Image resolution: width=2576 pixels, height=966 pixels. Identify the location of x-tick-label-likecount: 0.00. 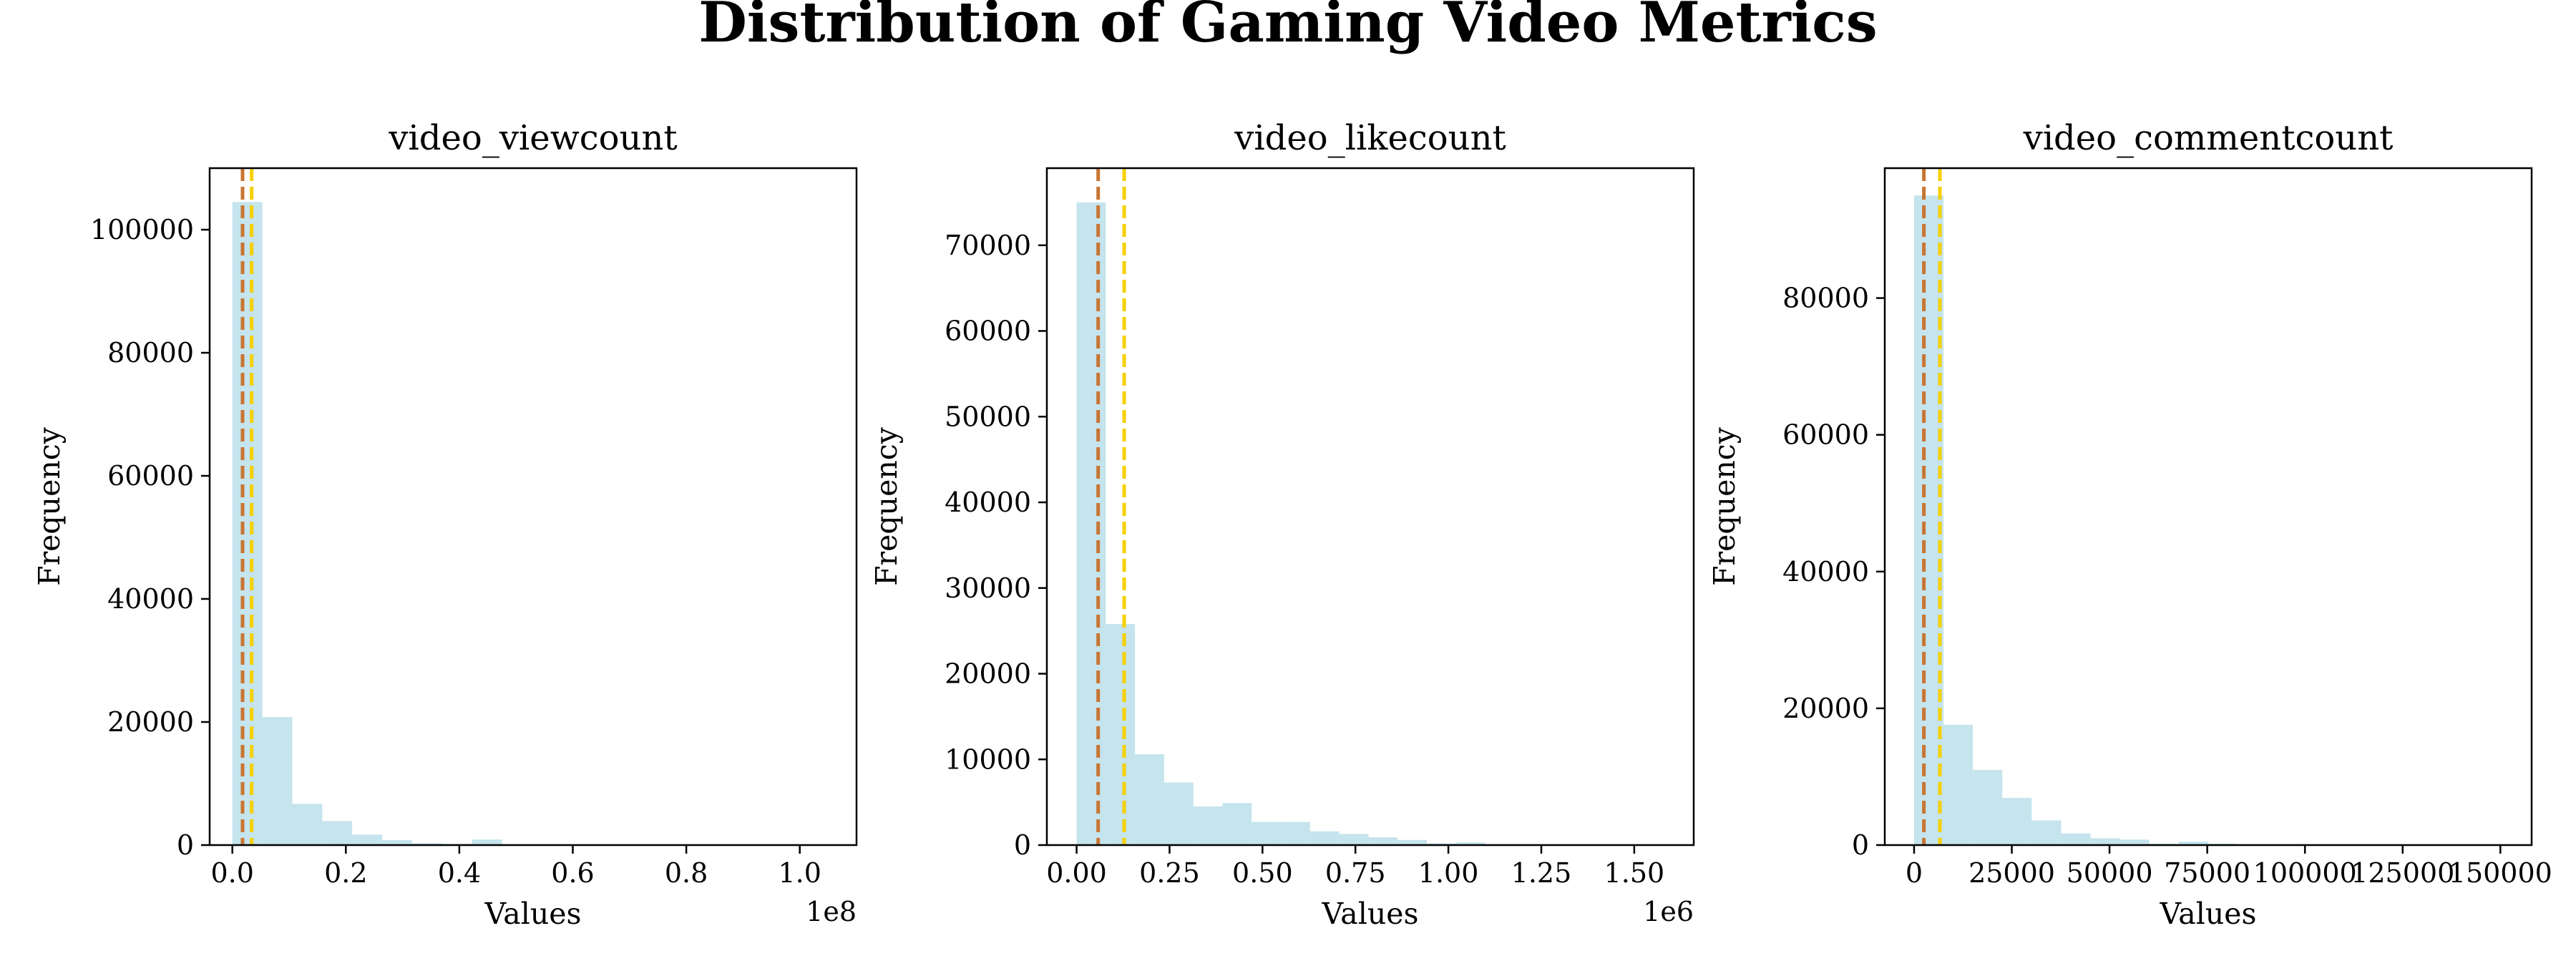
(1076, 873).